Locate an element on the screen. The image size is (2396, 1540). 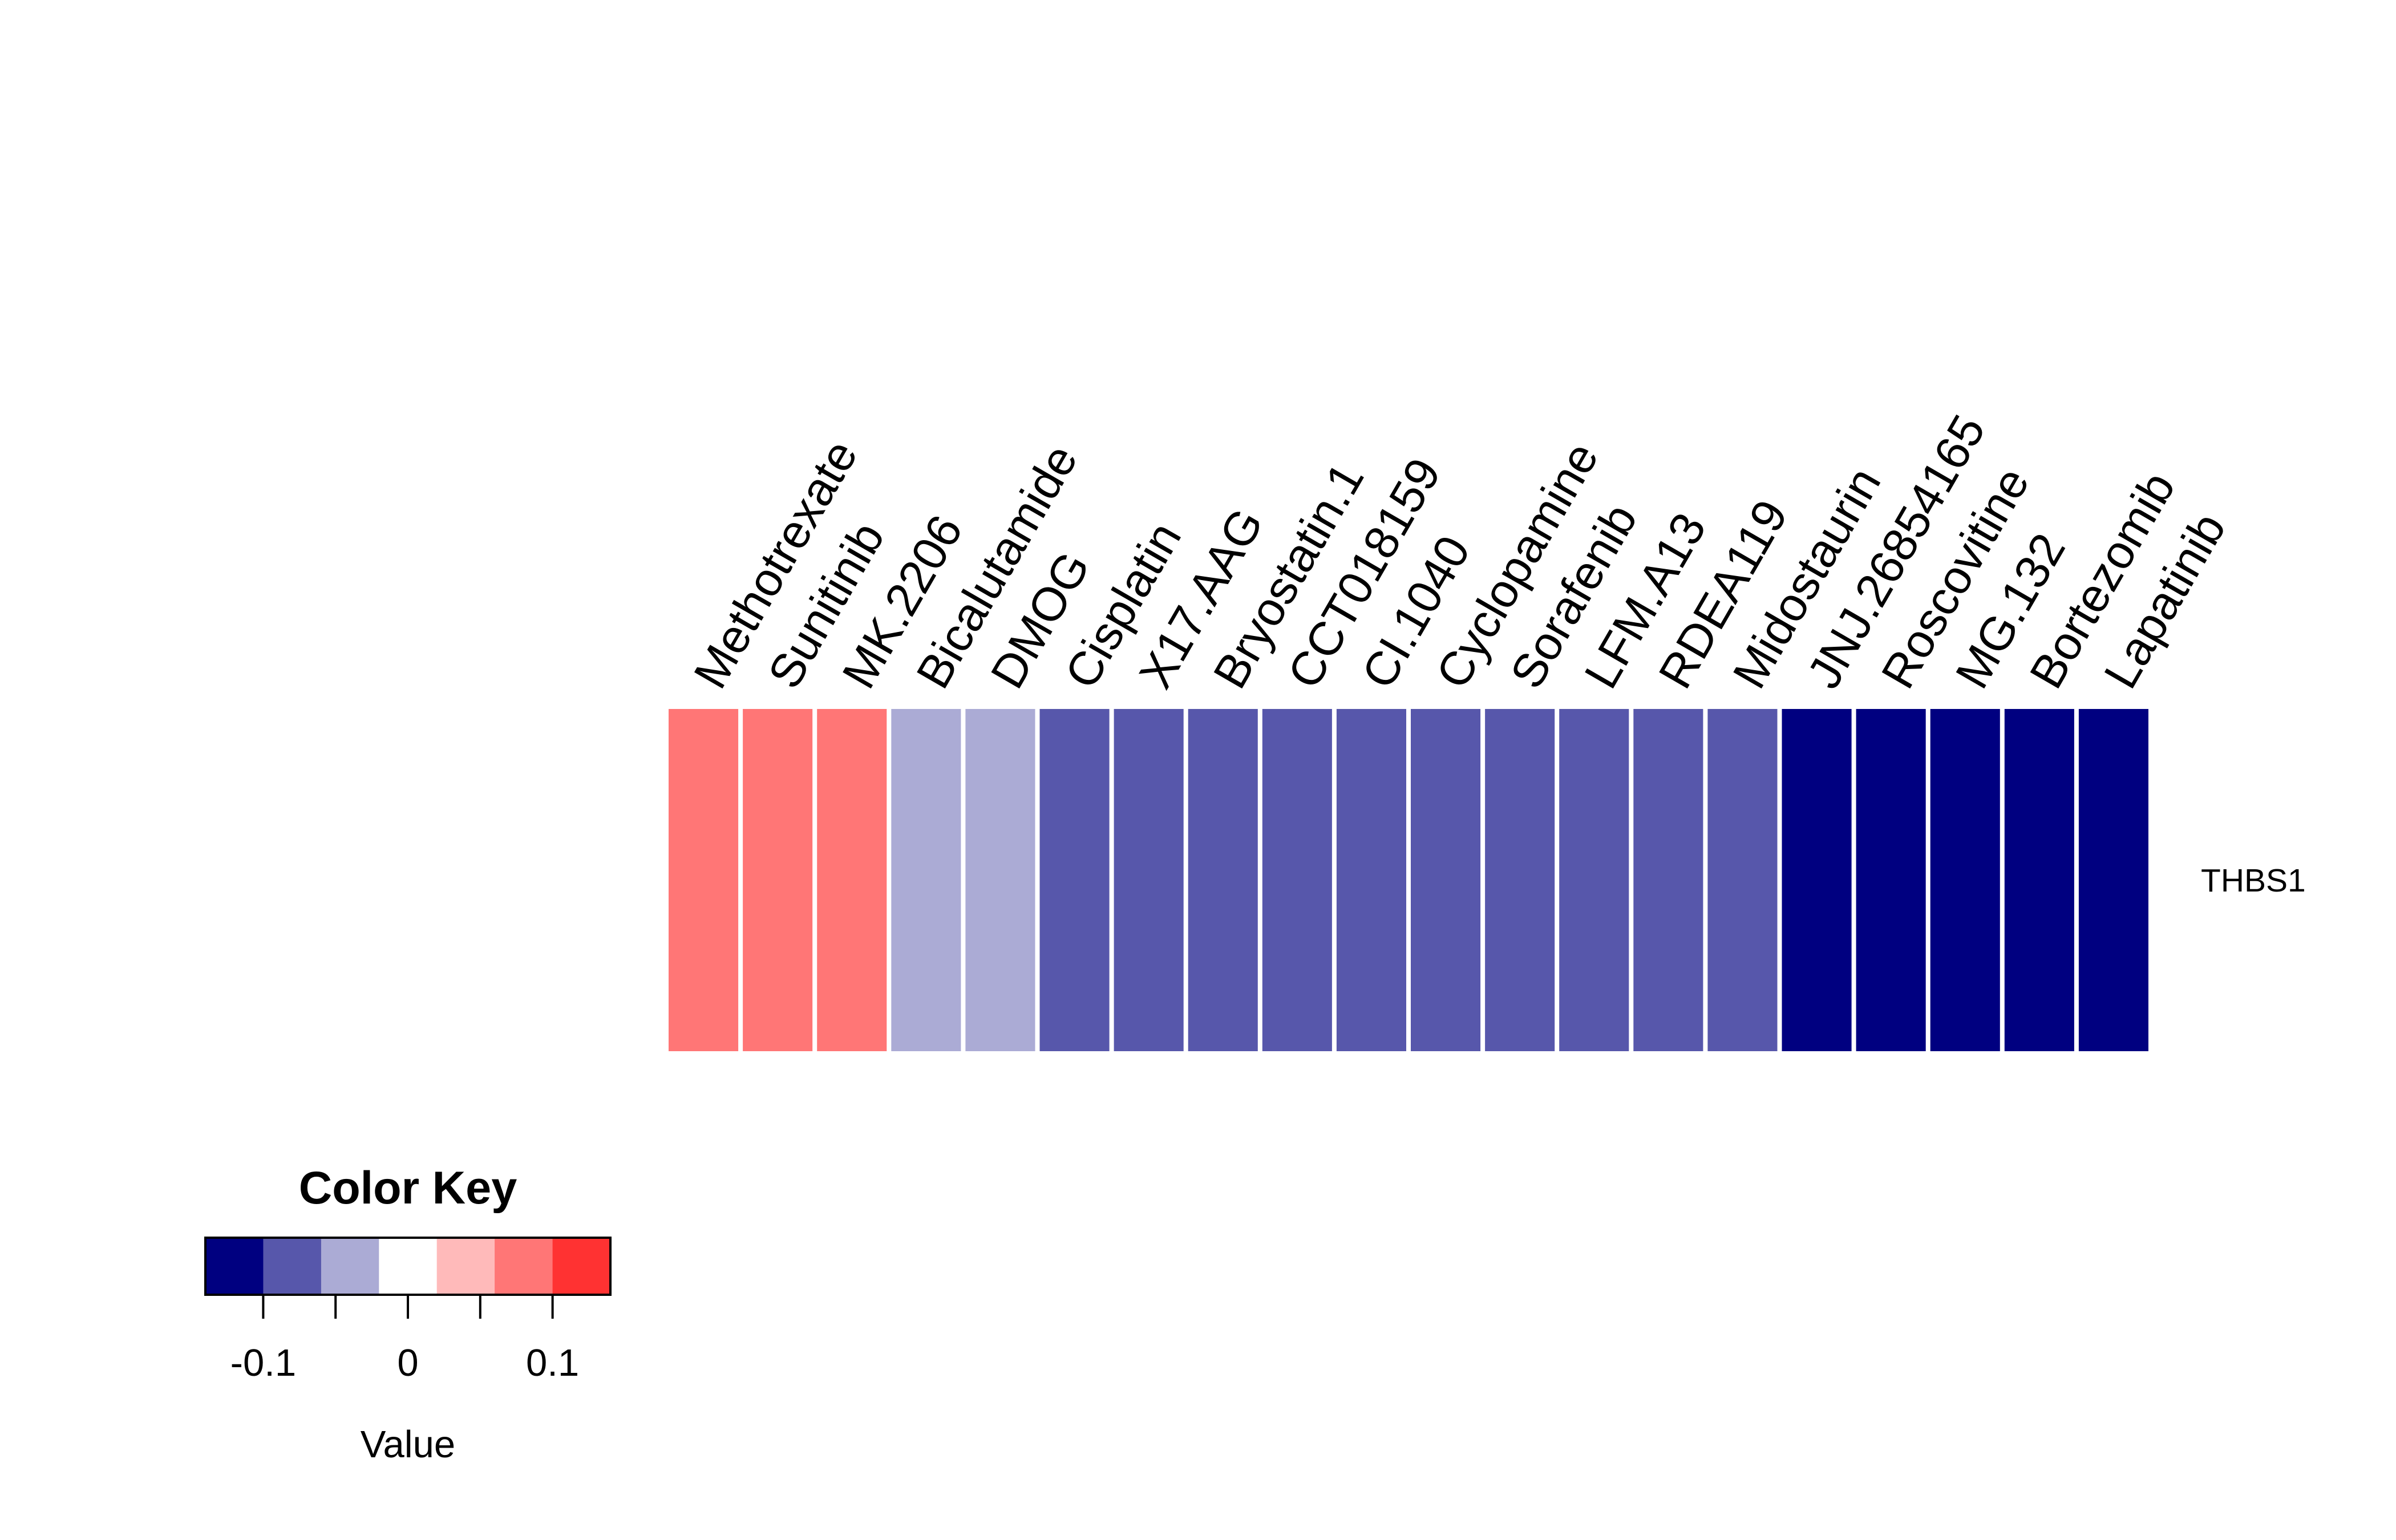
heatmap-cell-x17-aag is located at coordinates (1149, 880).